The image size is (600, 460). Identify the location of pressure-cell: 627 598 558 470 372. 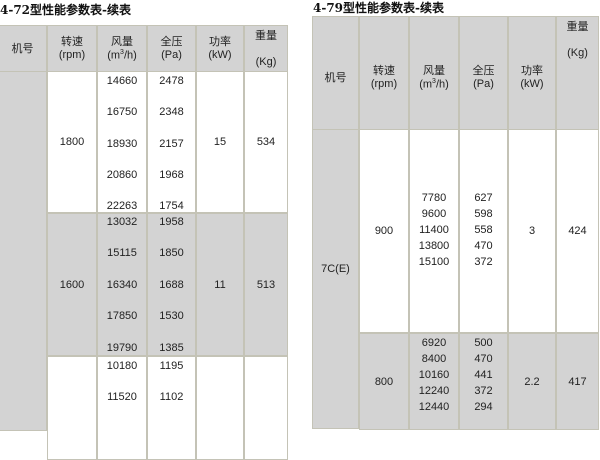
(483, 231).